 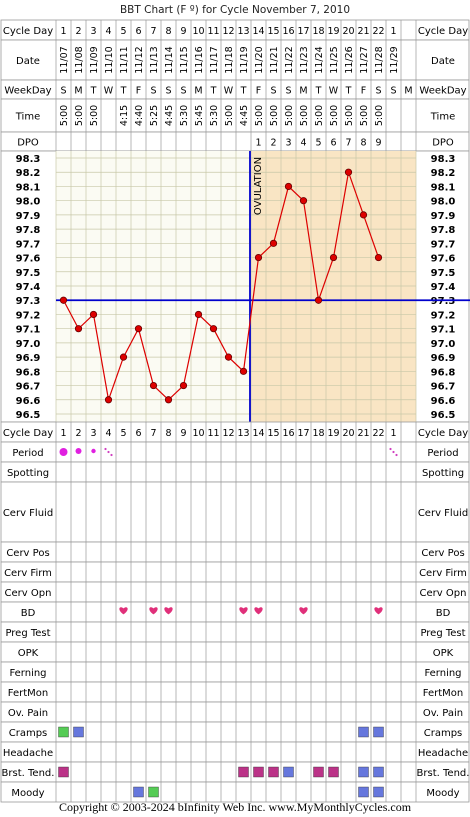 What do you see at coordinates (28, 473) in the screenshot?
I see `row-label-left: Spotting` at bounding box center [28, 473].